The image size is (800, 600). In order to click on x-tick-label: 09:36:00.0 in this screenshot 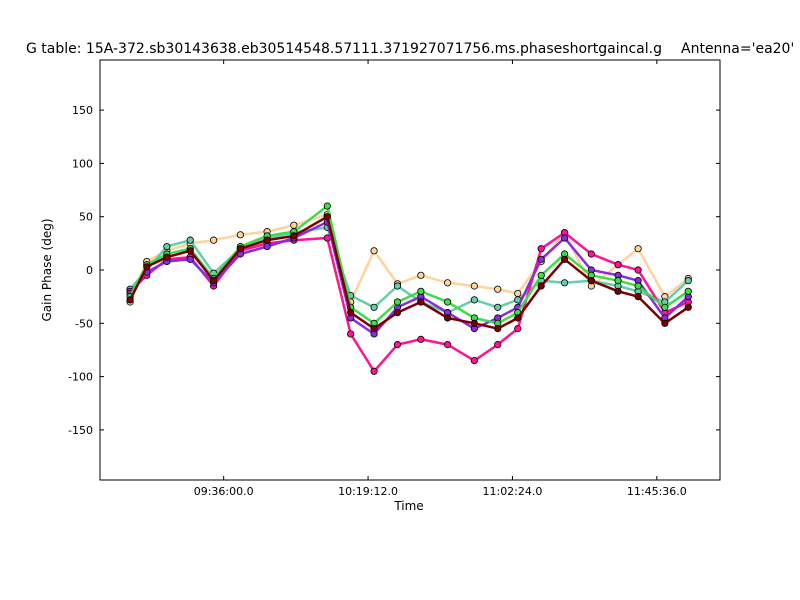, I will do `click(224, 491)`.